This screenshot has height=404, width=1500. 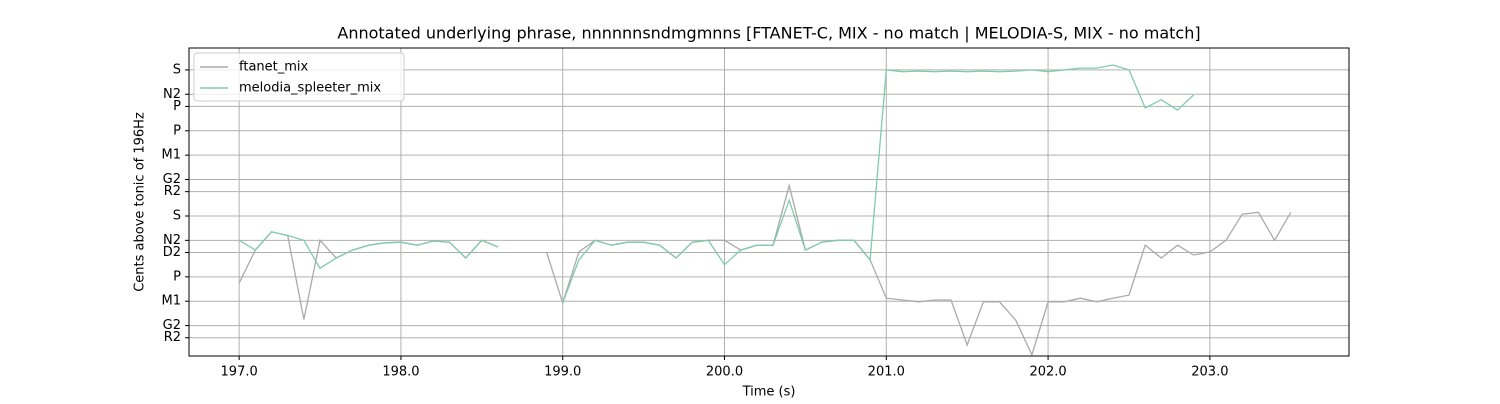 What do you see at coordinates (886, 372) in the screenshot?
I see `x-tick-label: 201.0` at bounding box center [886, 372].